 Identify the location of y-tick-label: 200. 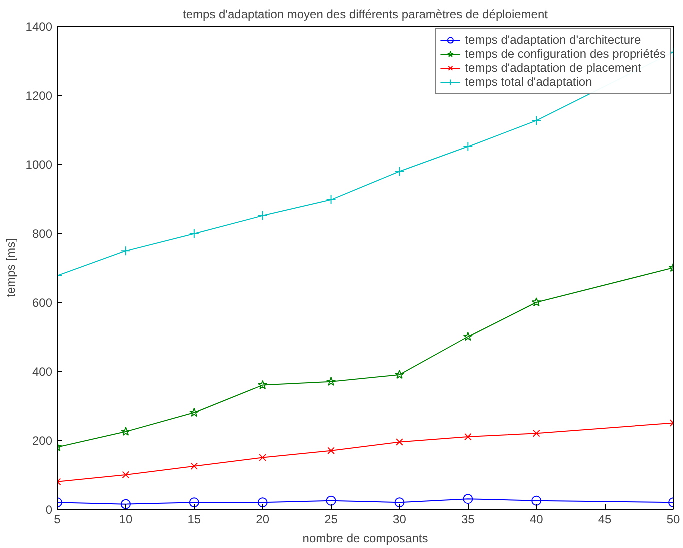
(42, 441).